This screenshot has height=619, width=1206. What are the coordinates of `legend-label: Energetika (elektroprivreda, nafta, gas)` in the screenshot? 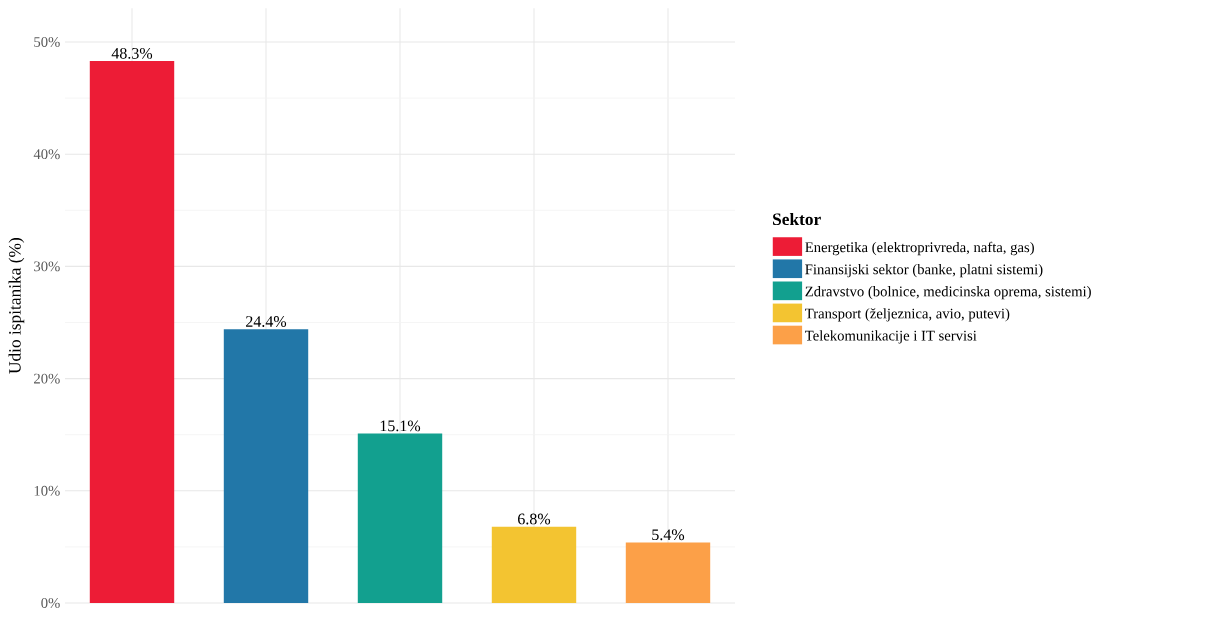 It's located at (919, 248).